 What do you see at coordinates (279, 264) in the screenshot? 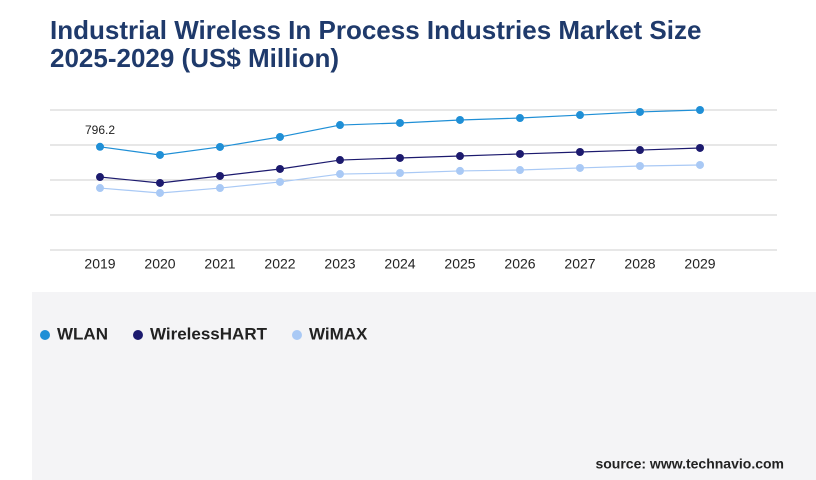
I see `x-tick-label: 2022` at bounding box center [279, 264].